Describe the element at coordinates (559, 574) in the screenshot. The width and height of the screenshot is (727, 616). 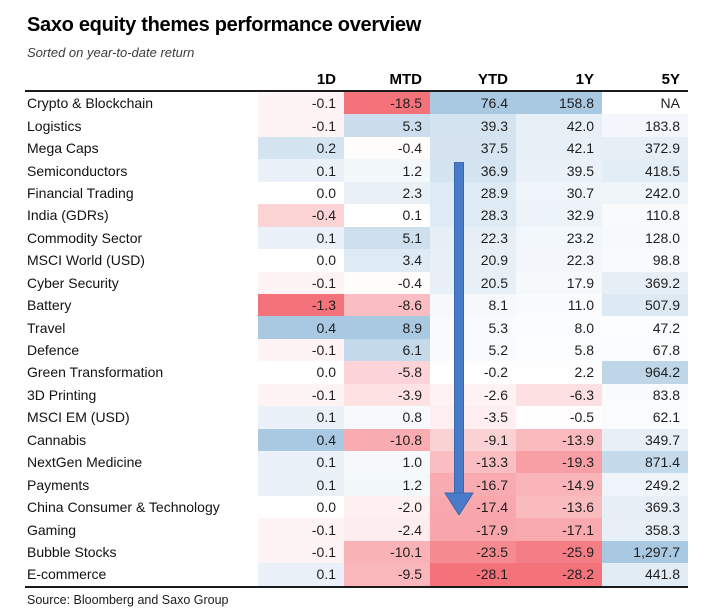
I see `value-cell: -28.2` at that location.